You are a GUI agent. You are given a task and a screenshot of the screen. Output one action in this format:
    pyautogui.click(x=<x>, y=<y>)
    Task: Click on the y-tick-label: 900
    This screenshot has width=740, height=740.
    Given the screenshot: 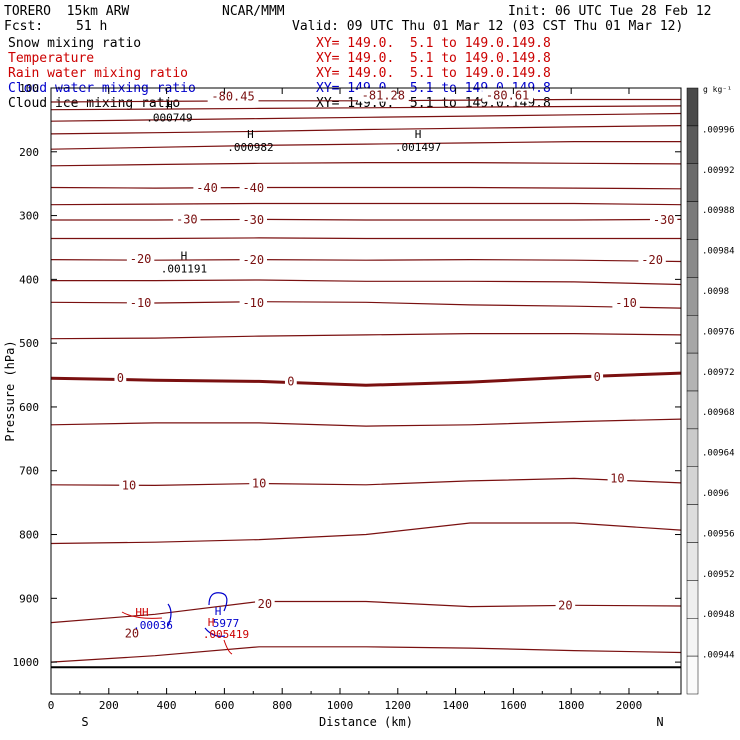 What is the action you would take?
    pyautogui.click(x=29, y=598)
    